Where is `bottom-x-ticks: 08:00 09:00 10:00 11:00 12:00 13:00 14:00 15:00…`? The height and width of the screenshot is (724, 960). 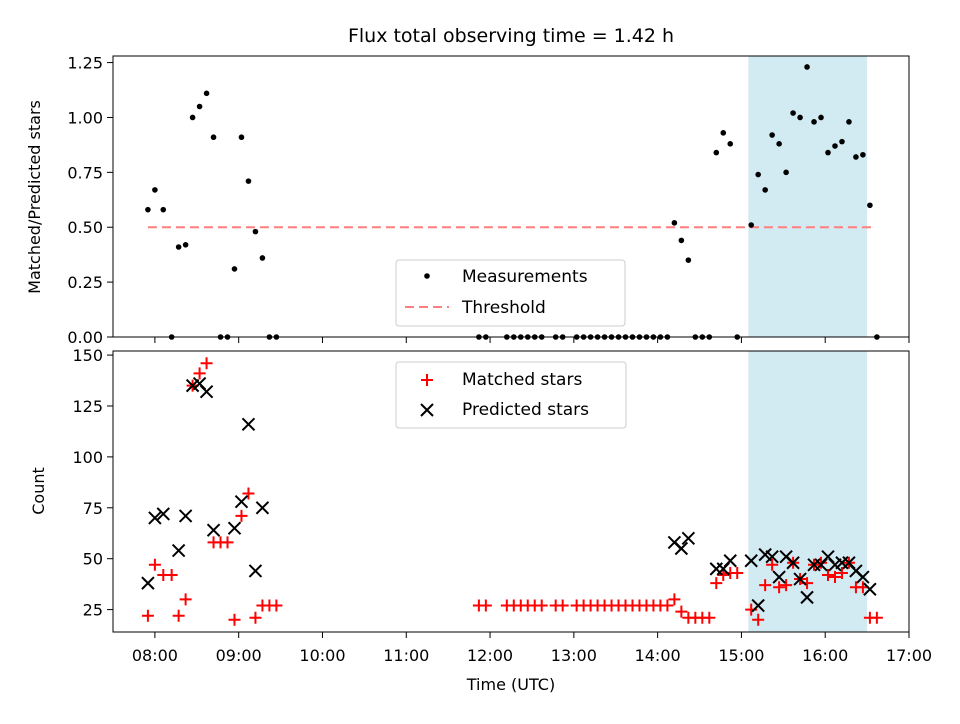 bottom-x-ticks: 08:00 09:00 10:00 11:00 12:00 13:00 14:00 15:00… is located at coordinates (532, 648).